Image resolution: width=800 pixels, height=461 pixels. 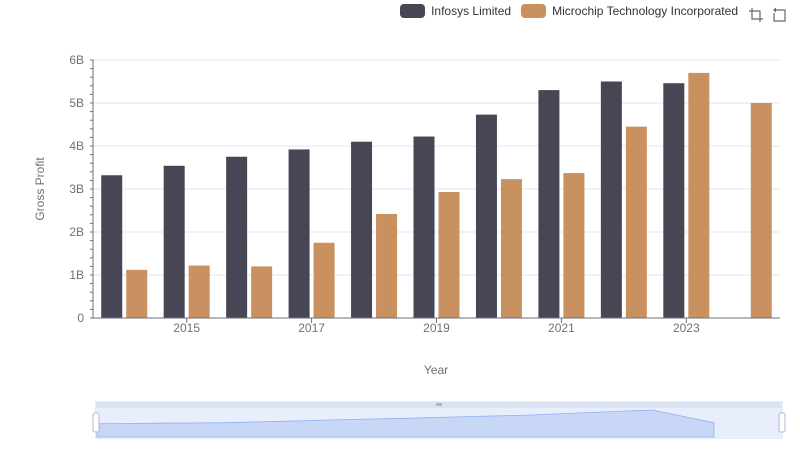 I want to click on legend-swatch-infosys, so click(x=413, y=11).